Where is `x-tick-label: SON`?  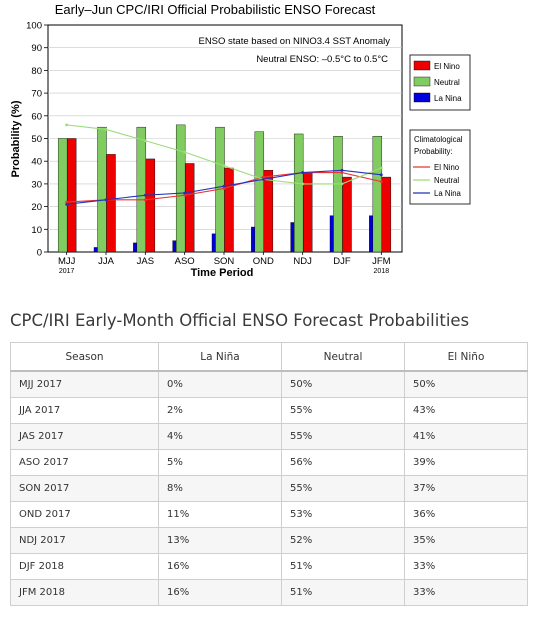
x-tick-label: SON is located at coordinates (224, 261).